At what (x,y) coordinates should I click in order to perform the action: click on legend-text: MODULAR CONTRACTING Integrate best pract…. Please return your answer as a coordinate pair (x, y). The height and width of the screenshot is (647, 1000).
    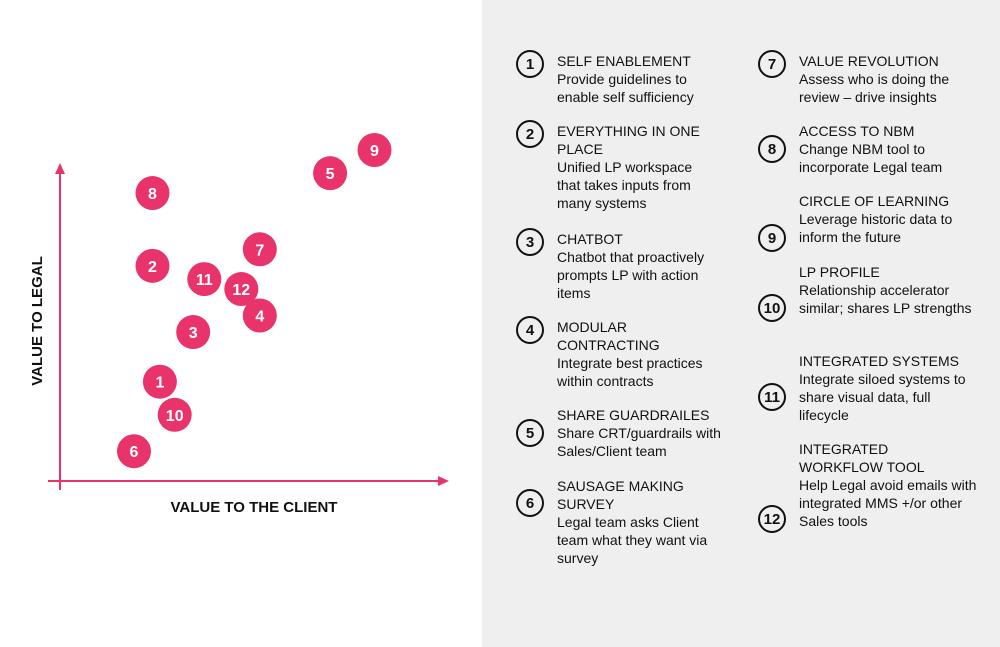
    Looking at the image, I should click on (639, 354).